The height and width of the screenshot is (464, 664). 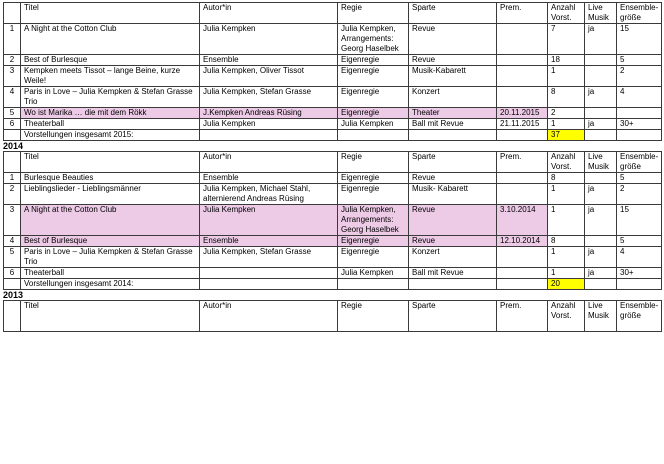 I want to click on column-header-autor-in: Autor*in, so click(x=268, y=316).